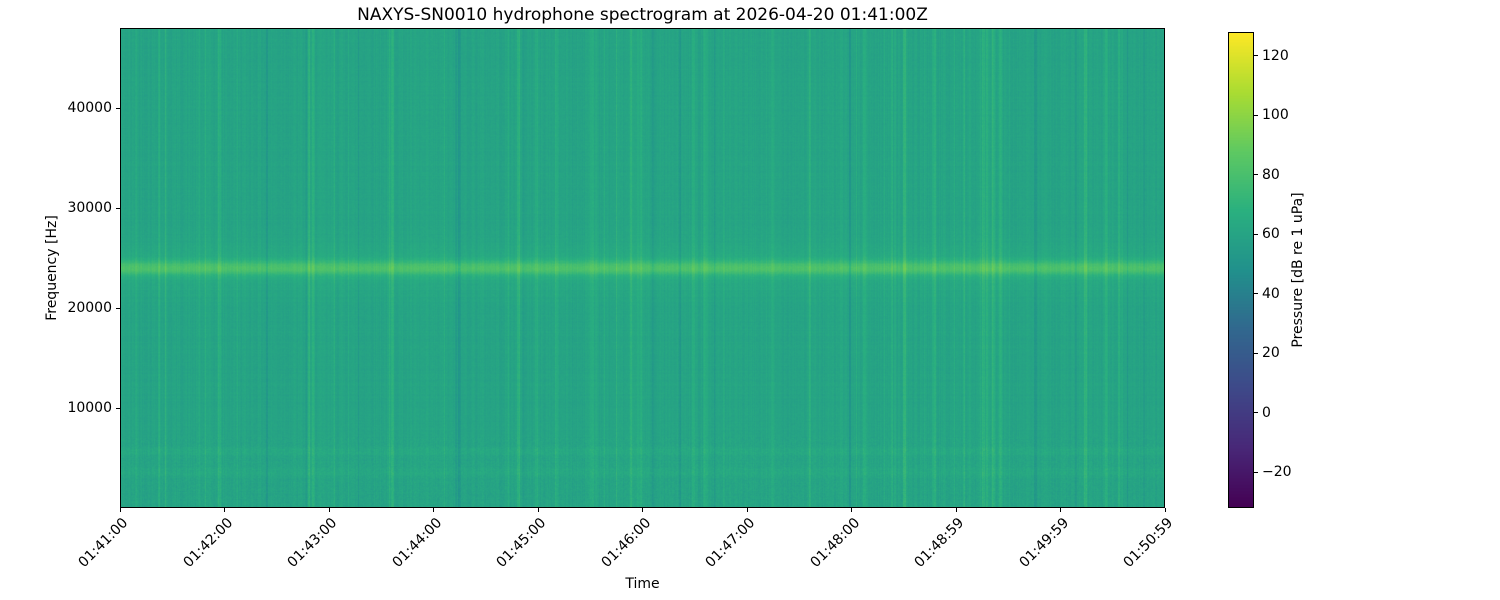 The height and width of the screenshot is (600, 1500). What do you see at coordinates (939, 543) in the screenshot?
I see `x-tick-label: 01:48:59` at bounding box center [939, 543].